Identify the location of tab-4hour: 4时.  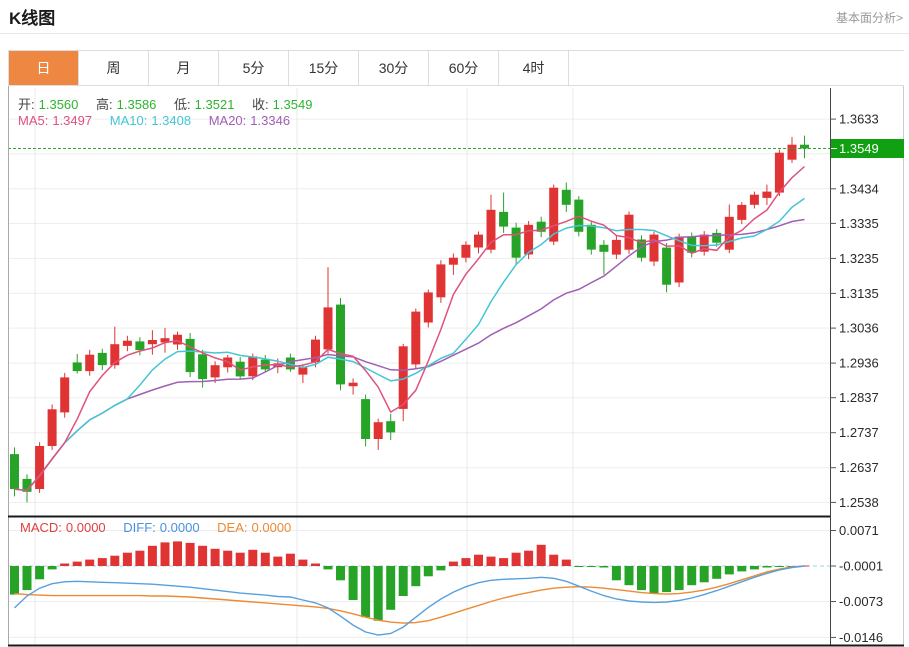
(534, 68).